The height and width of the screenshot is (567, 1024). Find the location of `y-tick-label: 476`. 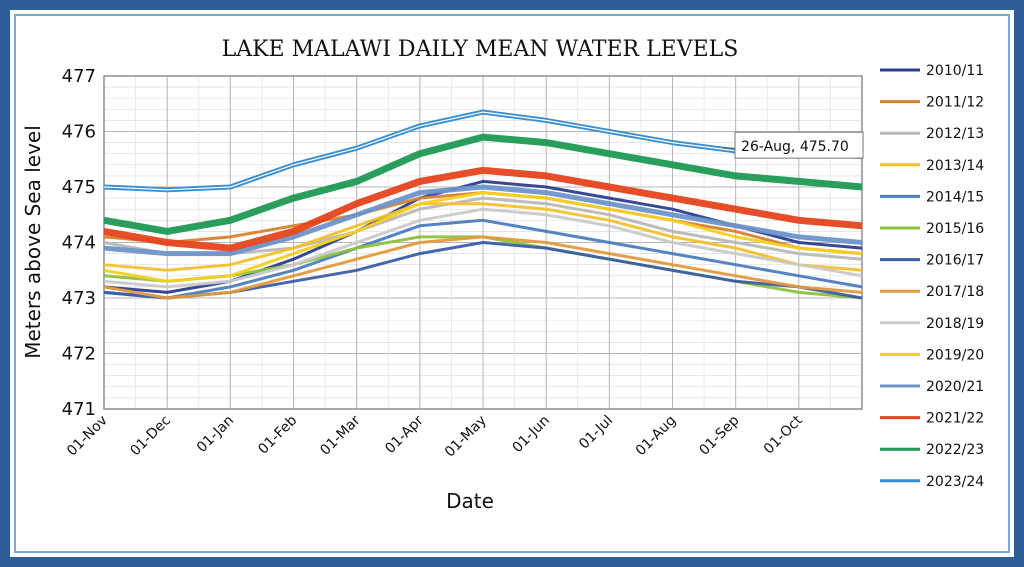

y-tick-label: 476 is located at coordinates (79, 132).